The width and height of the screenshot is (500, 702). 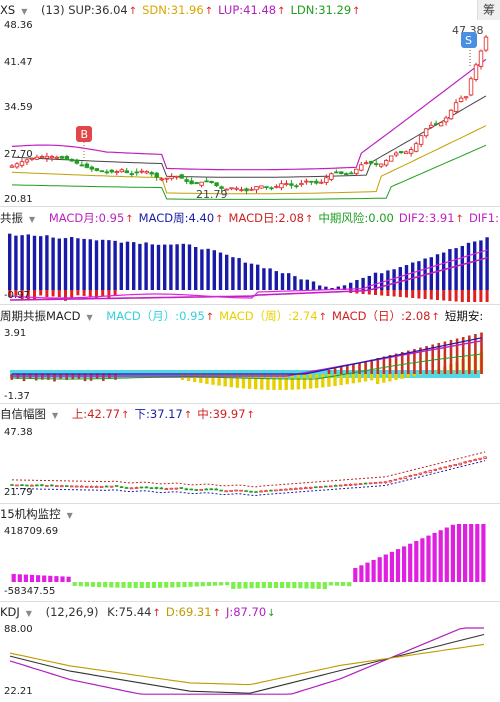 I want to click on institution-axis-max: 418709.69, so click(x=31, y=531).